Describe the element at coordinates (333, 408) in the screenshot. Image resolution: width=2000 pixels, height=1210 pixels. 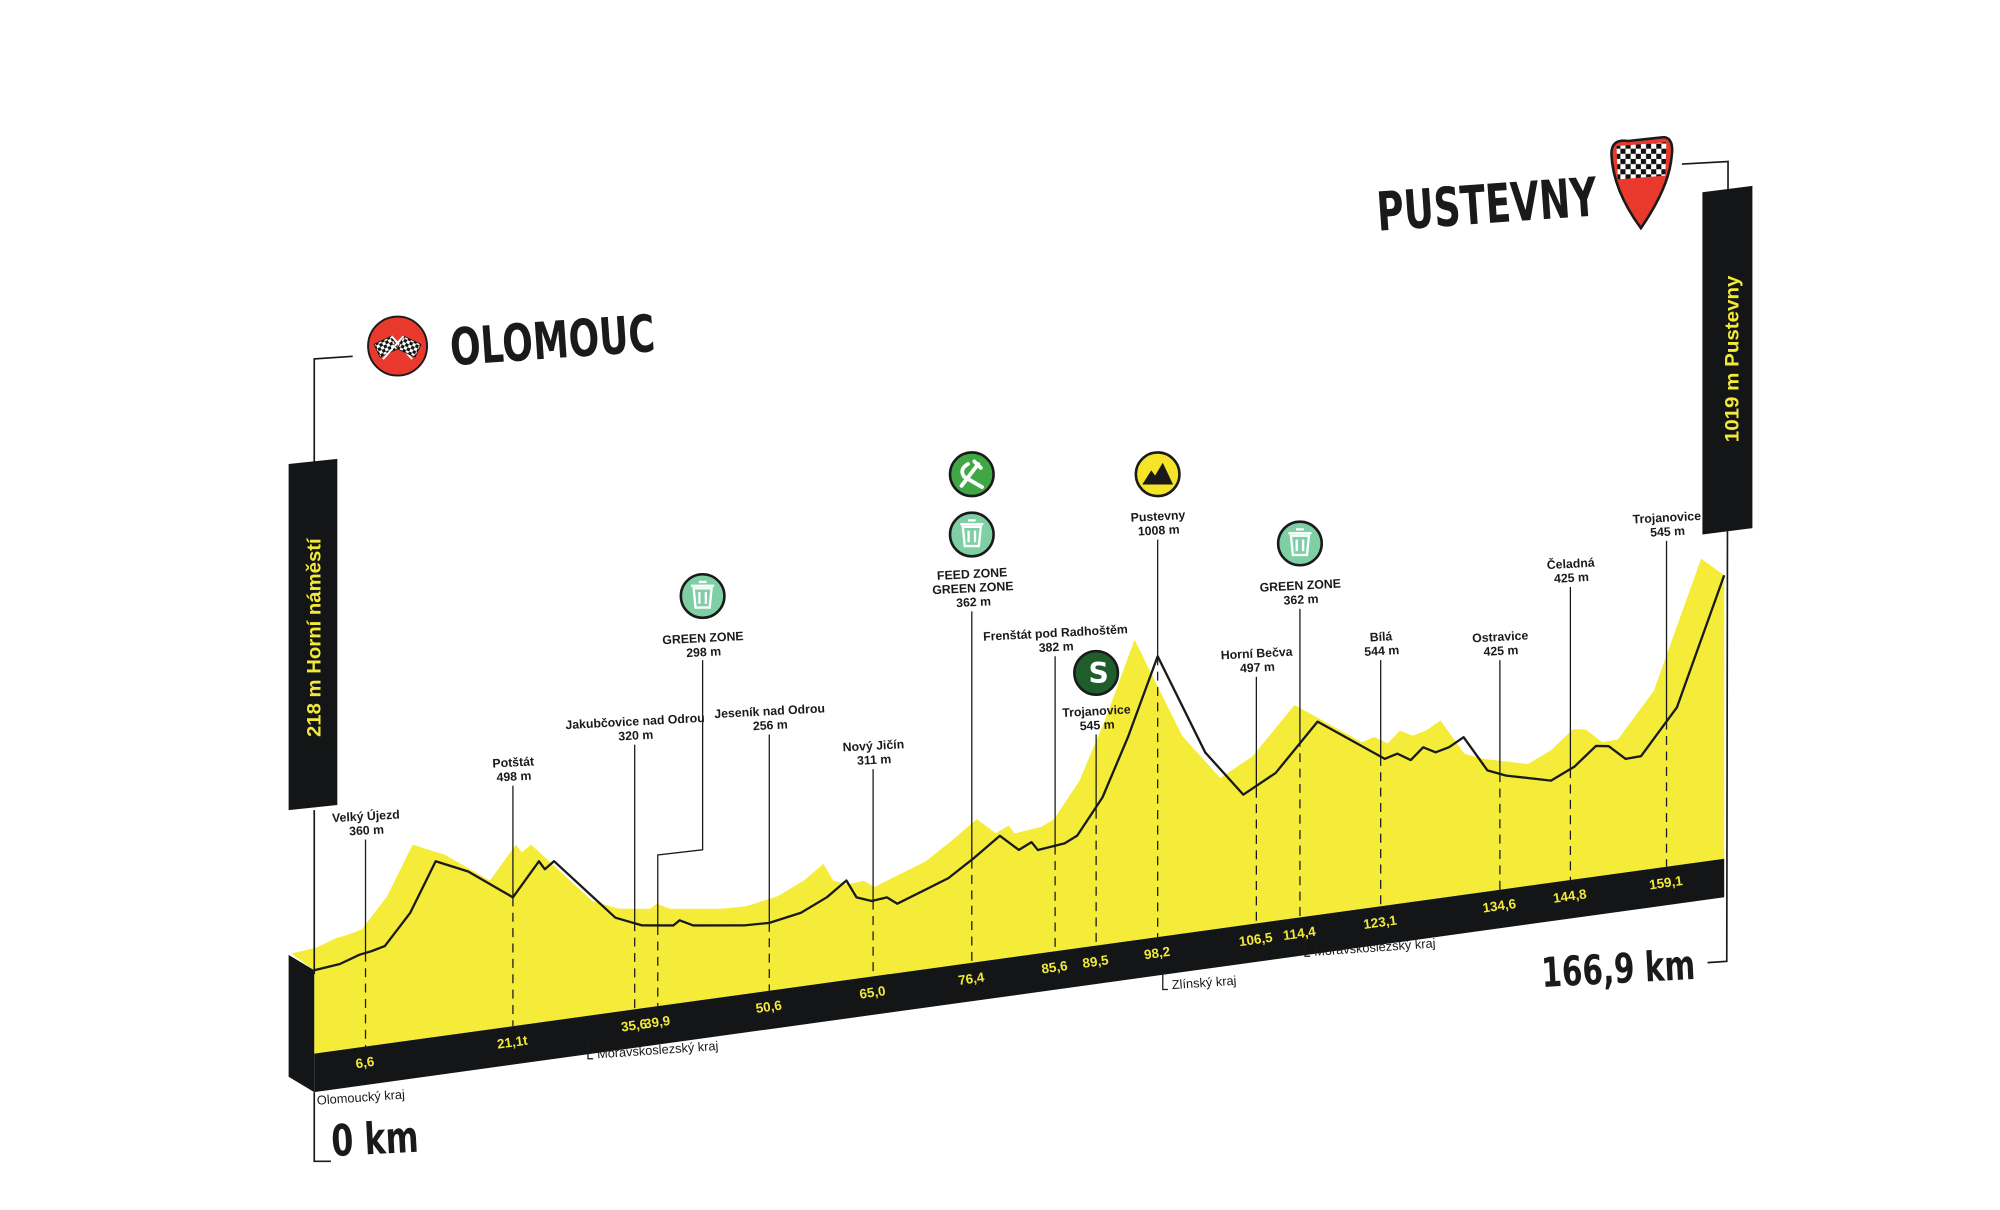
I see `start-connector` at that location.